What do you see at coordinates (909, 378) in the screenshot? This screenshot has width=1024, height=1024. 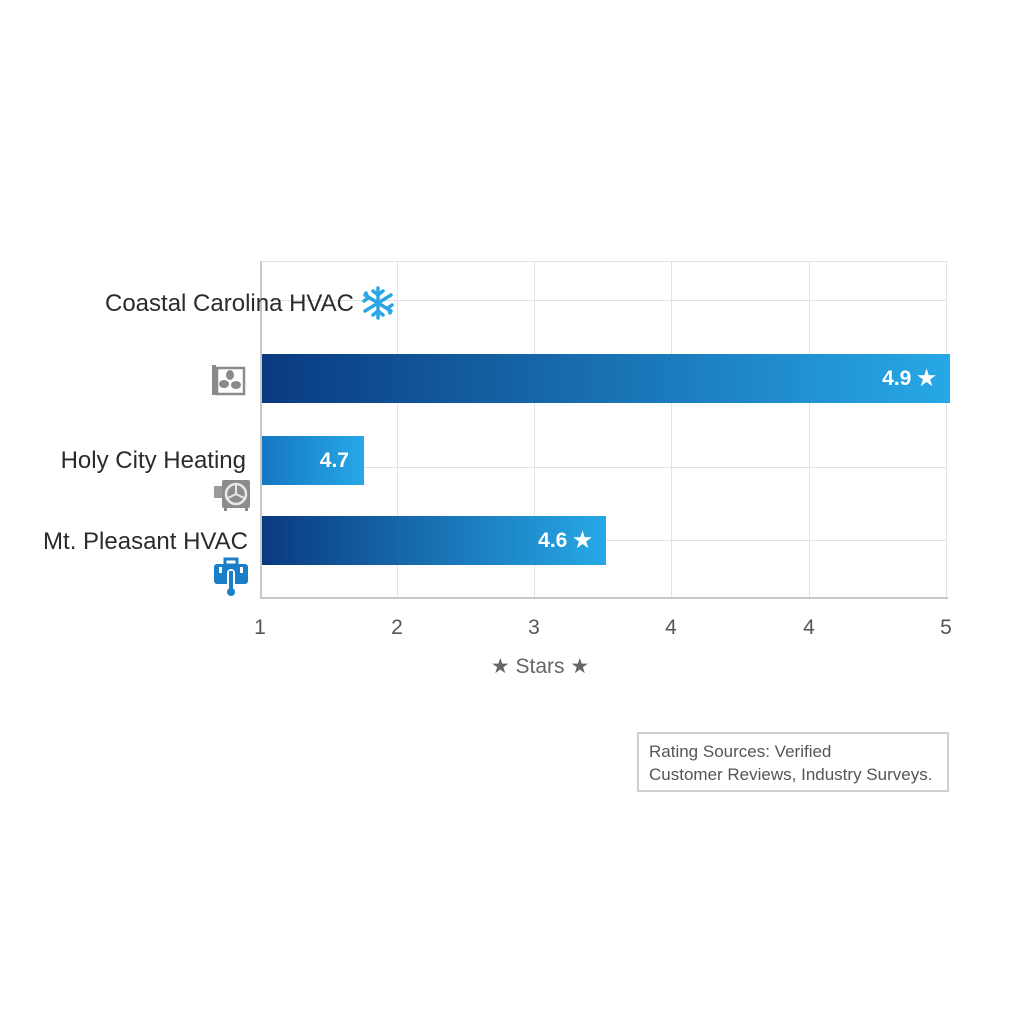 I see `bar-value-label: 4.9 ★` at bounding box center [909, 378].